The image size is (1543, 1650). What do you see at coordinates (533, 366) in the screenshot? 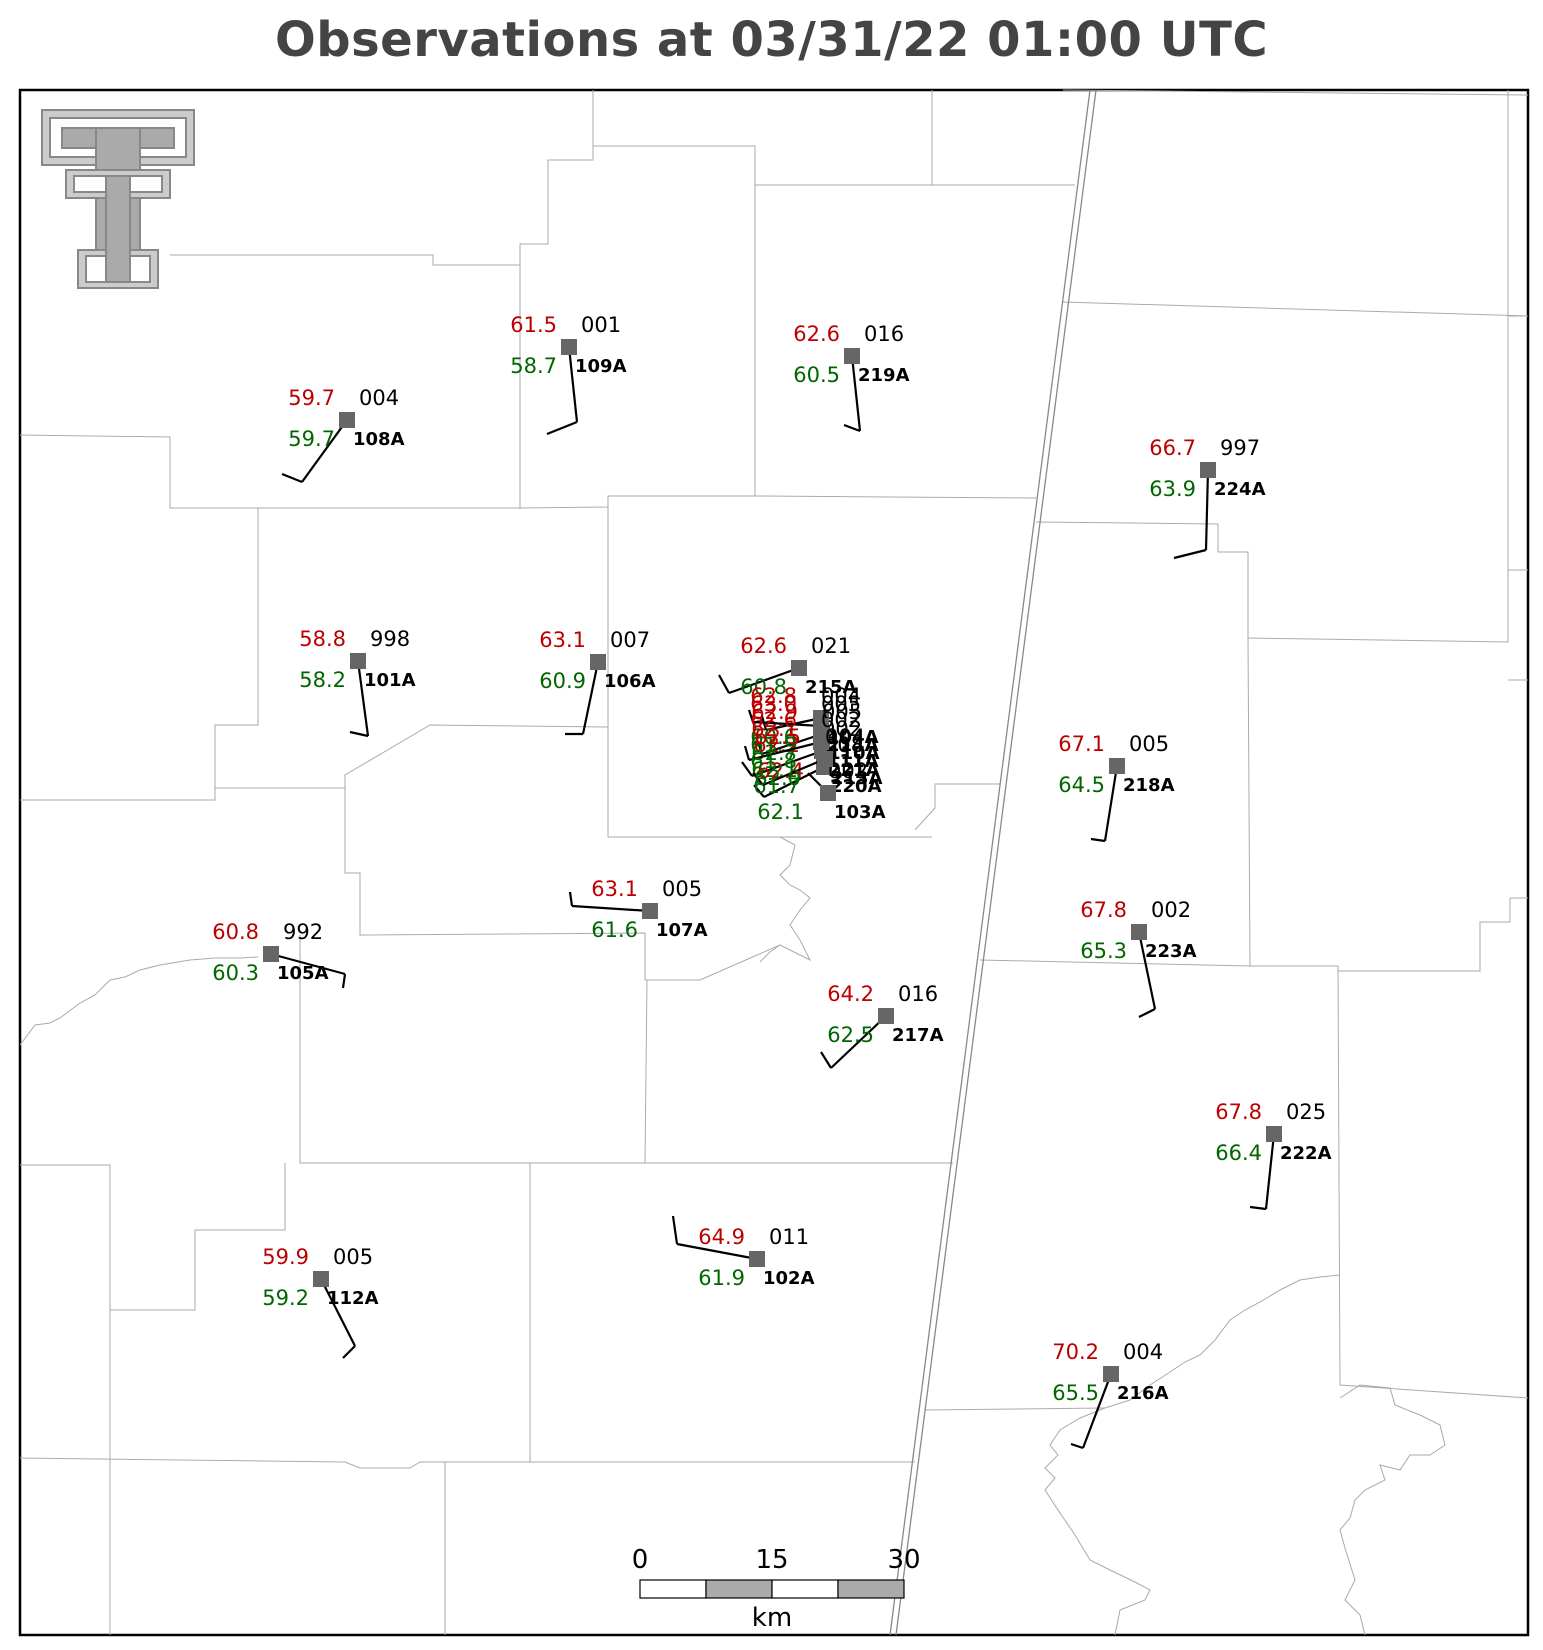
I see `station-dewpoint: 58.7` at bounding box center [533, 366].